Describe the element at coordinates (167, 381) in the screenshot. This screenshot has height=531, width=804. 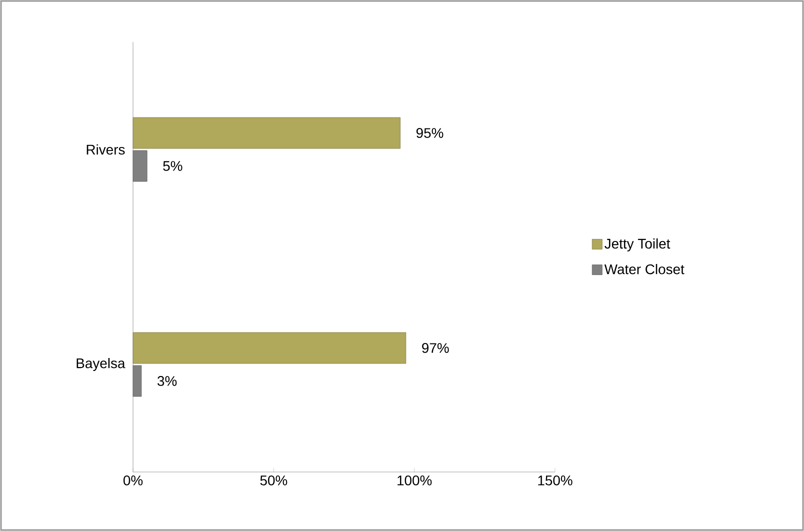
I see `data-label: 3%` at that location.